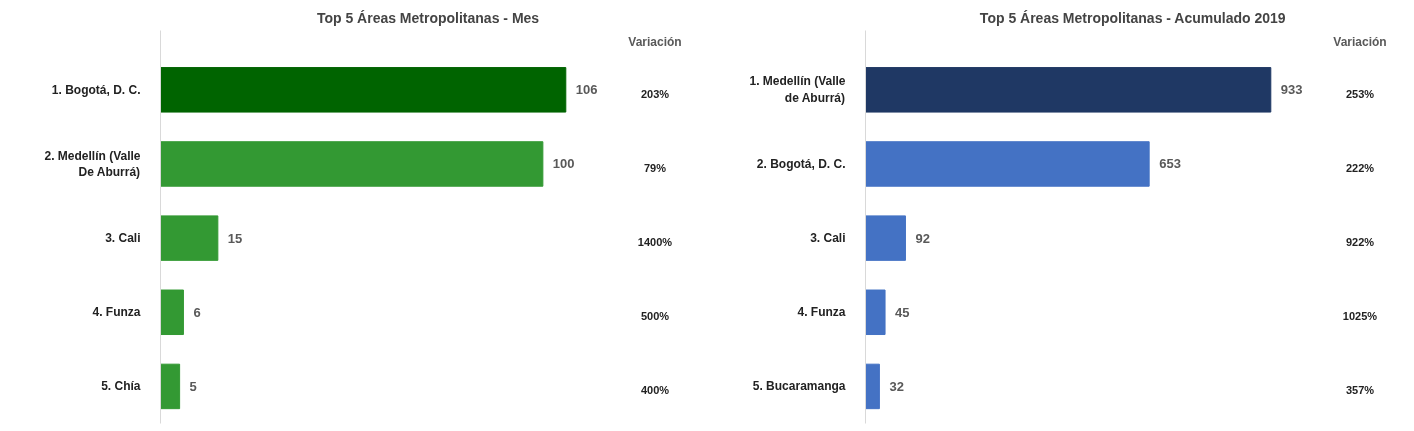  I want to click on data-label: 653, so click(1170, 164).